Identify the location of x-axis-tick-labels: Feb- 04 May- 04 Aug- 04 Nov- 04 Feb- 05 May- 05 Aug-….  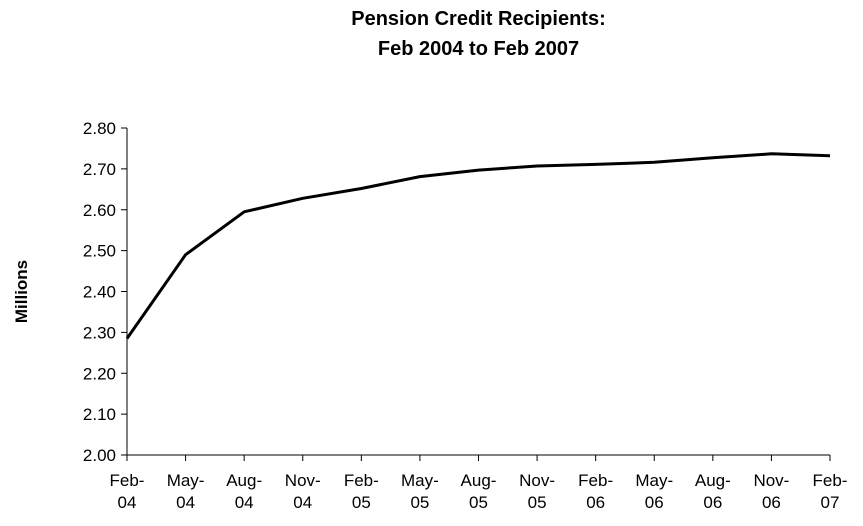
(479, 491).